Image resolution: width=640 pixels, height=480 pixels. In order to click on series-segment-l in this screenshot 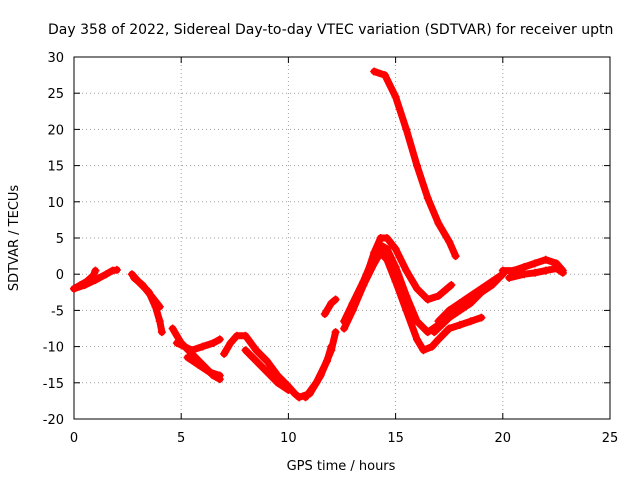, I will do `click(318, 372)`.